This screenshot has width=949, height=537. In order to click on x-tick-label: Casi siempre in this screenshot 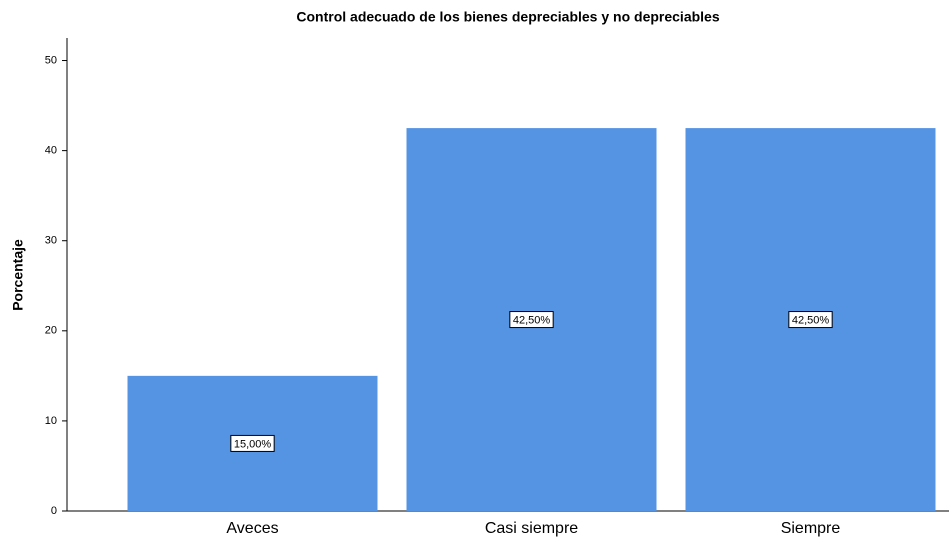, I will do `click(531, 528)`.